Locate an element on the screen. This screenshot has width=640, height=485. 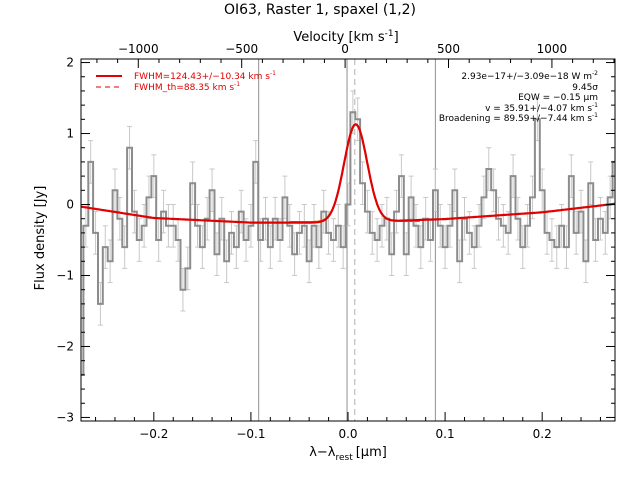
x-axis-label-text: λ−λ is located at coordinates (322, 452).